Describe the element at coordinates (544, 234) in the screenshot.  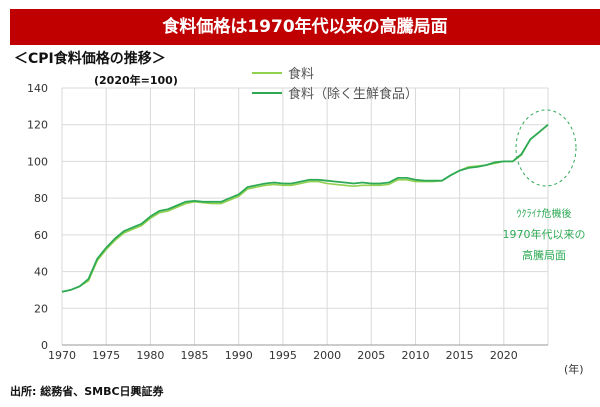
I see `annotation-text: 1970年代以来の` at that location.